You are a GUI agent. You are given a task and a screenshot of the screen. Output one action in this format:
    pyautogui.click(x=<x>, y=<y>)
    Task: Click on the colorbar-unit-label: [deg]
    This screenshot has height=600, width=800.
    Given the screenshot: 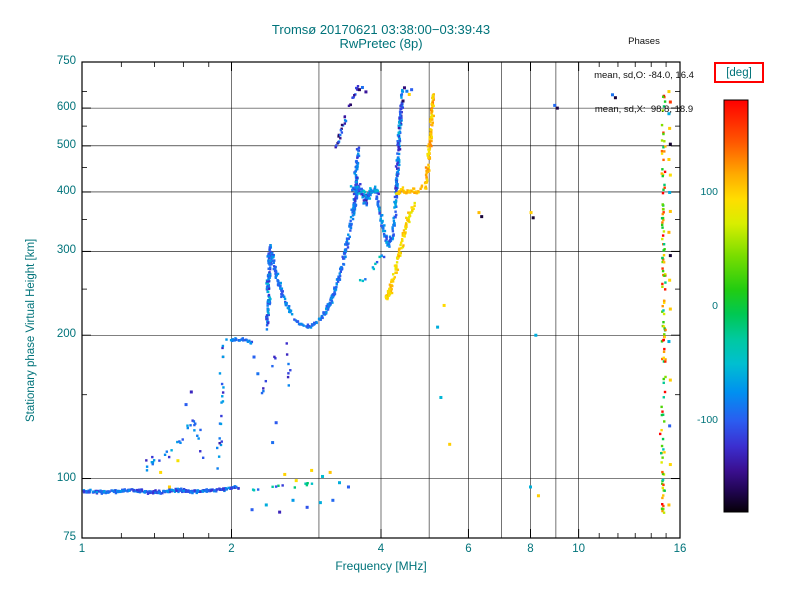 What is the action you would take?
    pyautogui.click(x=739, y=72)
    